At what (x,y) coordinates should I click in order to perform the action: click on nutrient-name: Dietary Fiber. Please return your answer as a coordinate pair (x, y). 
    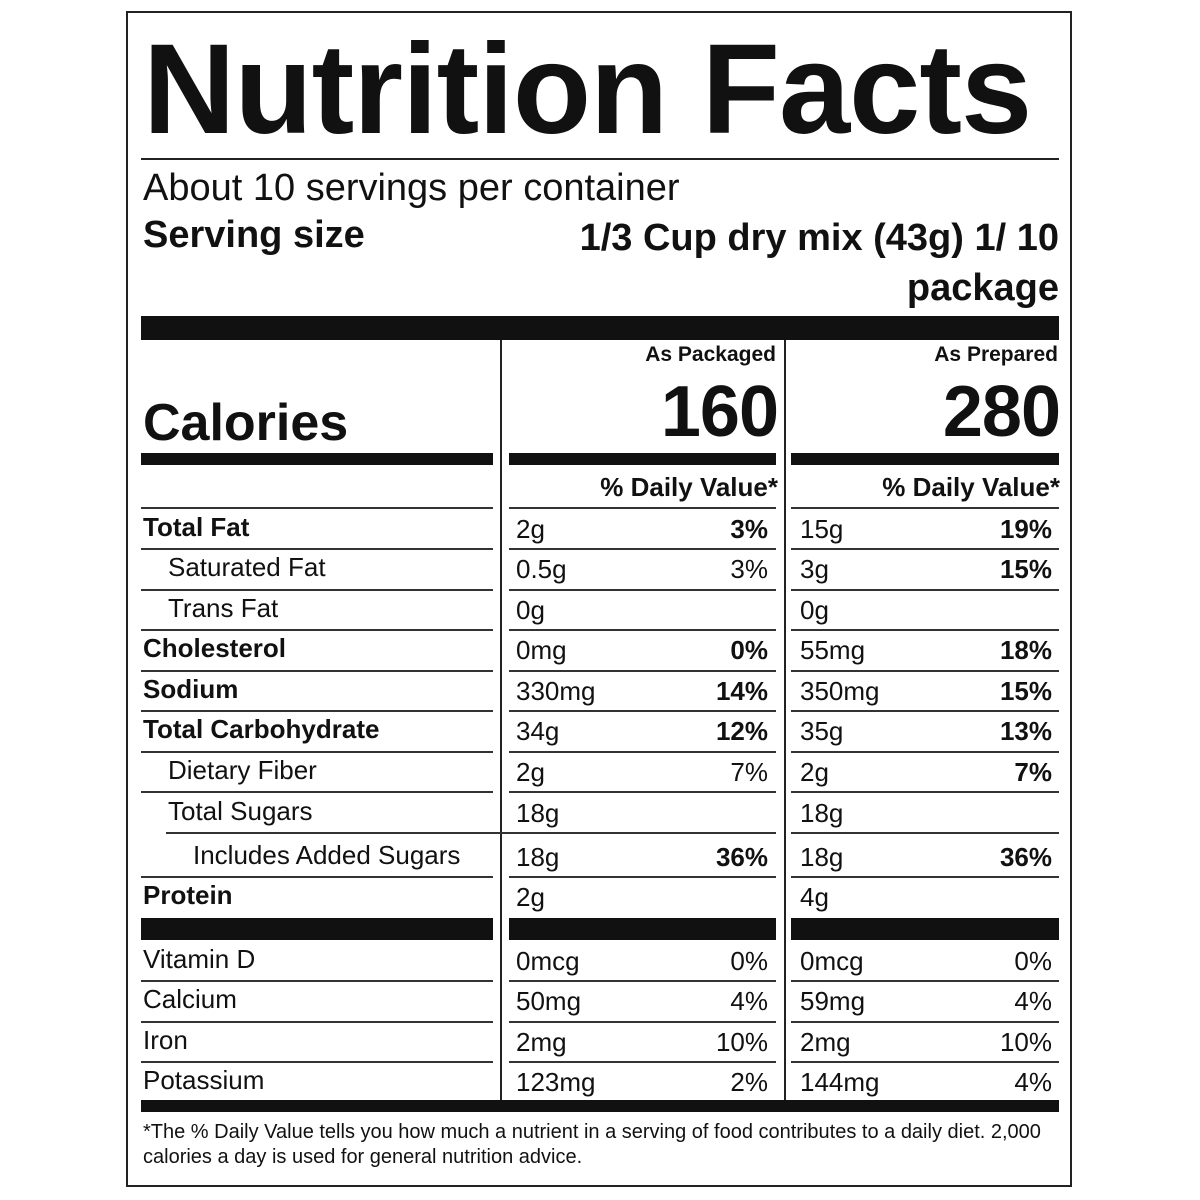
    Looking at the image, I should click on (242, 770).